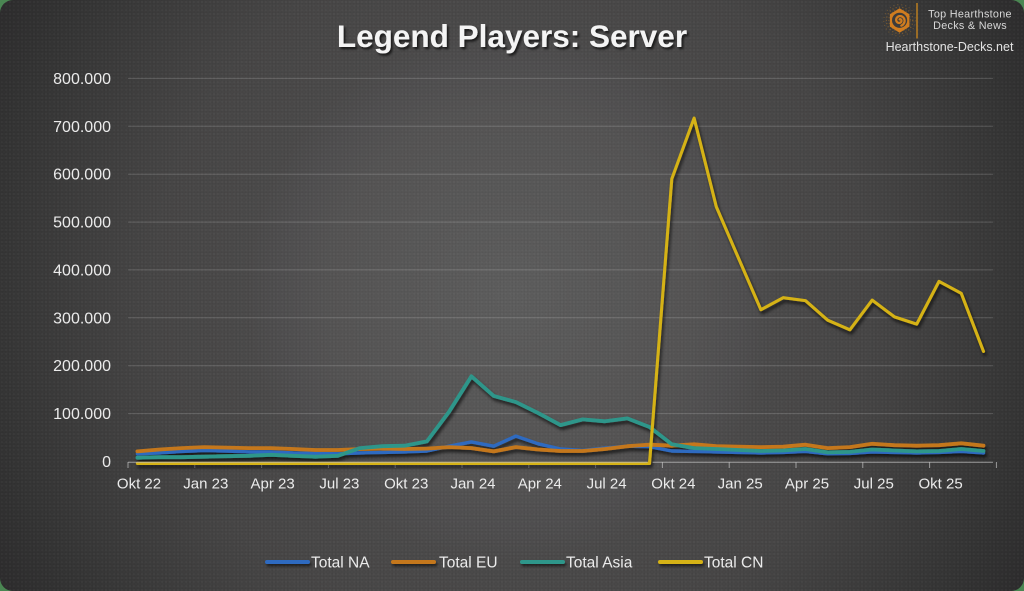 The width and height of the screenshot is (1024, 591). Describe the element at coordinates (205, 484) in the screenshot. I see `svg-text: Jan 23` at that location.